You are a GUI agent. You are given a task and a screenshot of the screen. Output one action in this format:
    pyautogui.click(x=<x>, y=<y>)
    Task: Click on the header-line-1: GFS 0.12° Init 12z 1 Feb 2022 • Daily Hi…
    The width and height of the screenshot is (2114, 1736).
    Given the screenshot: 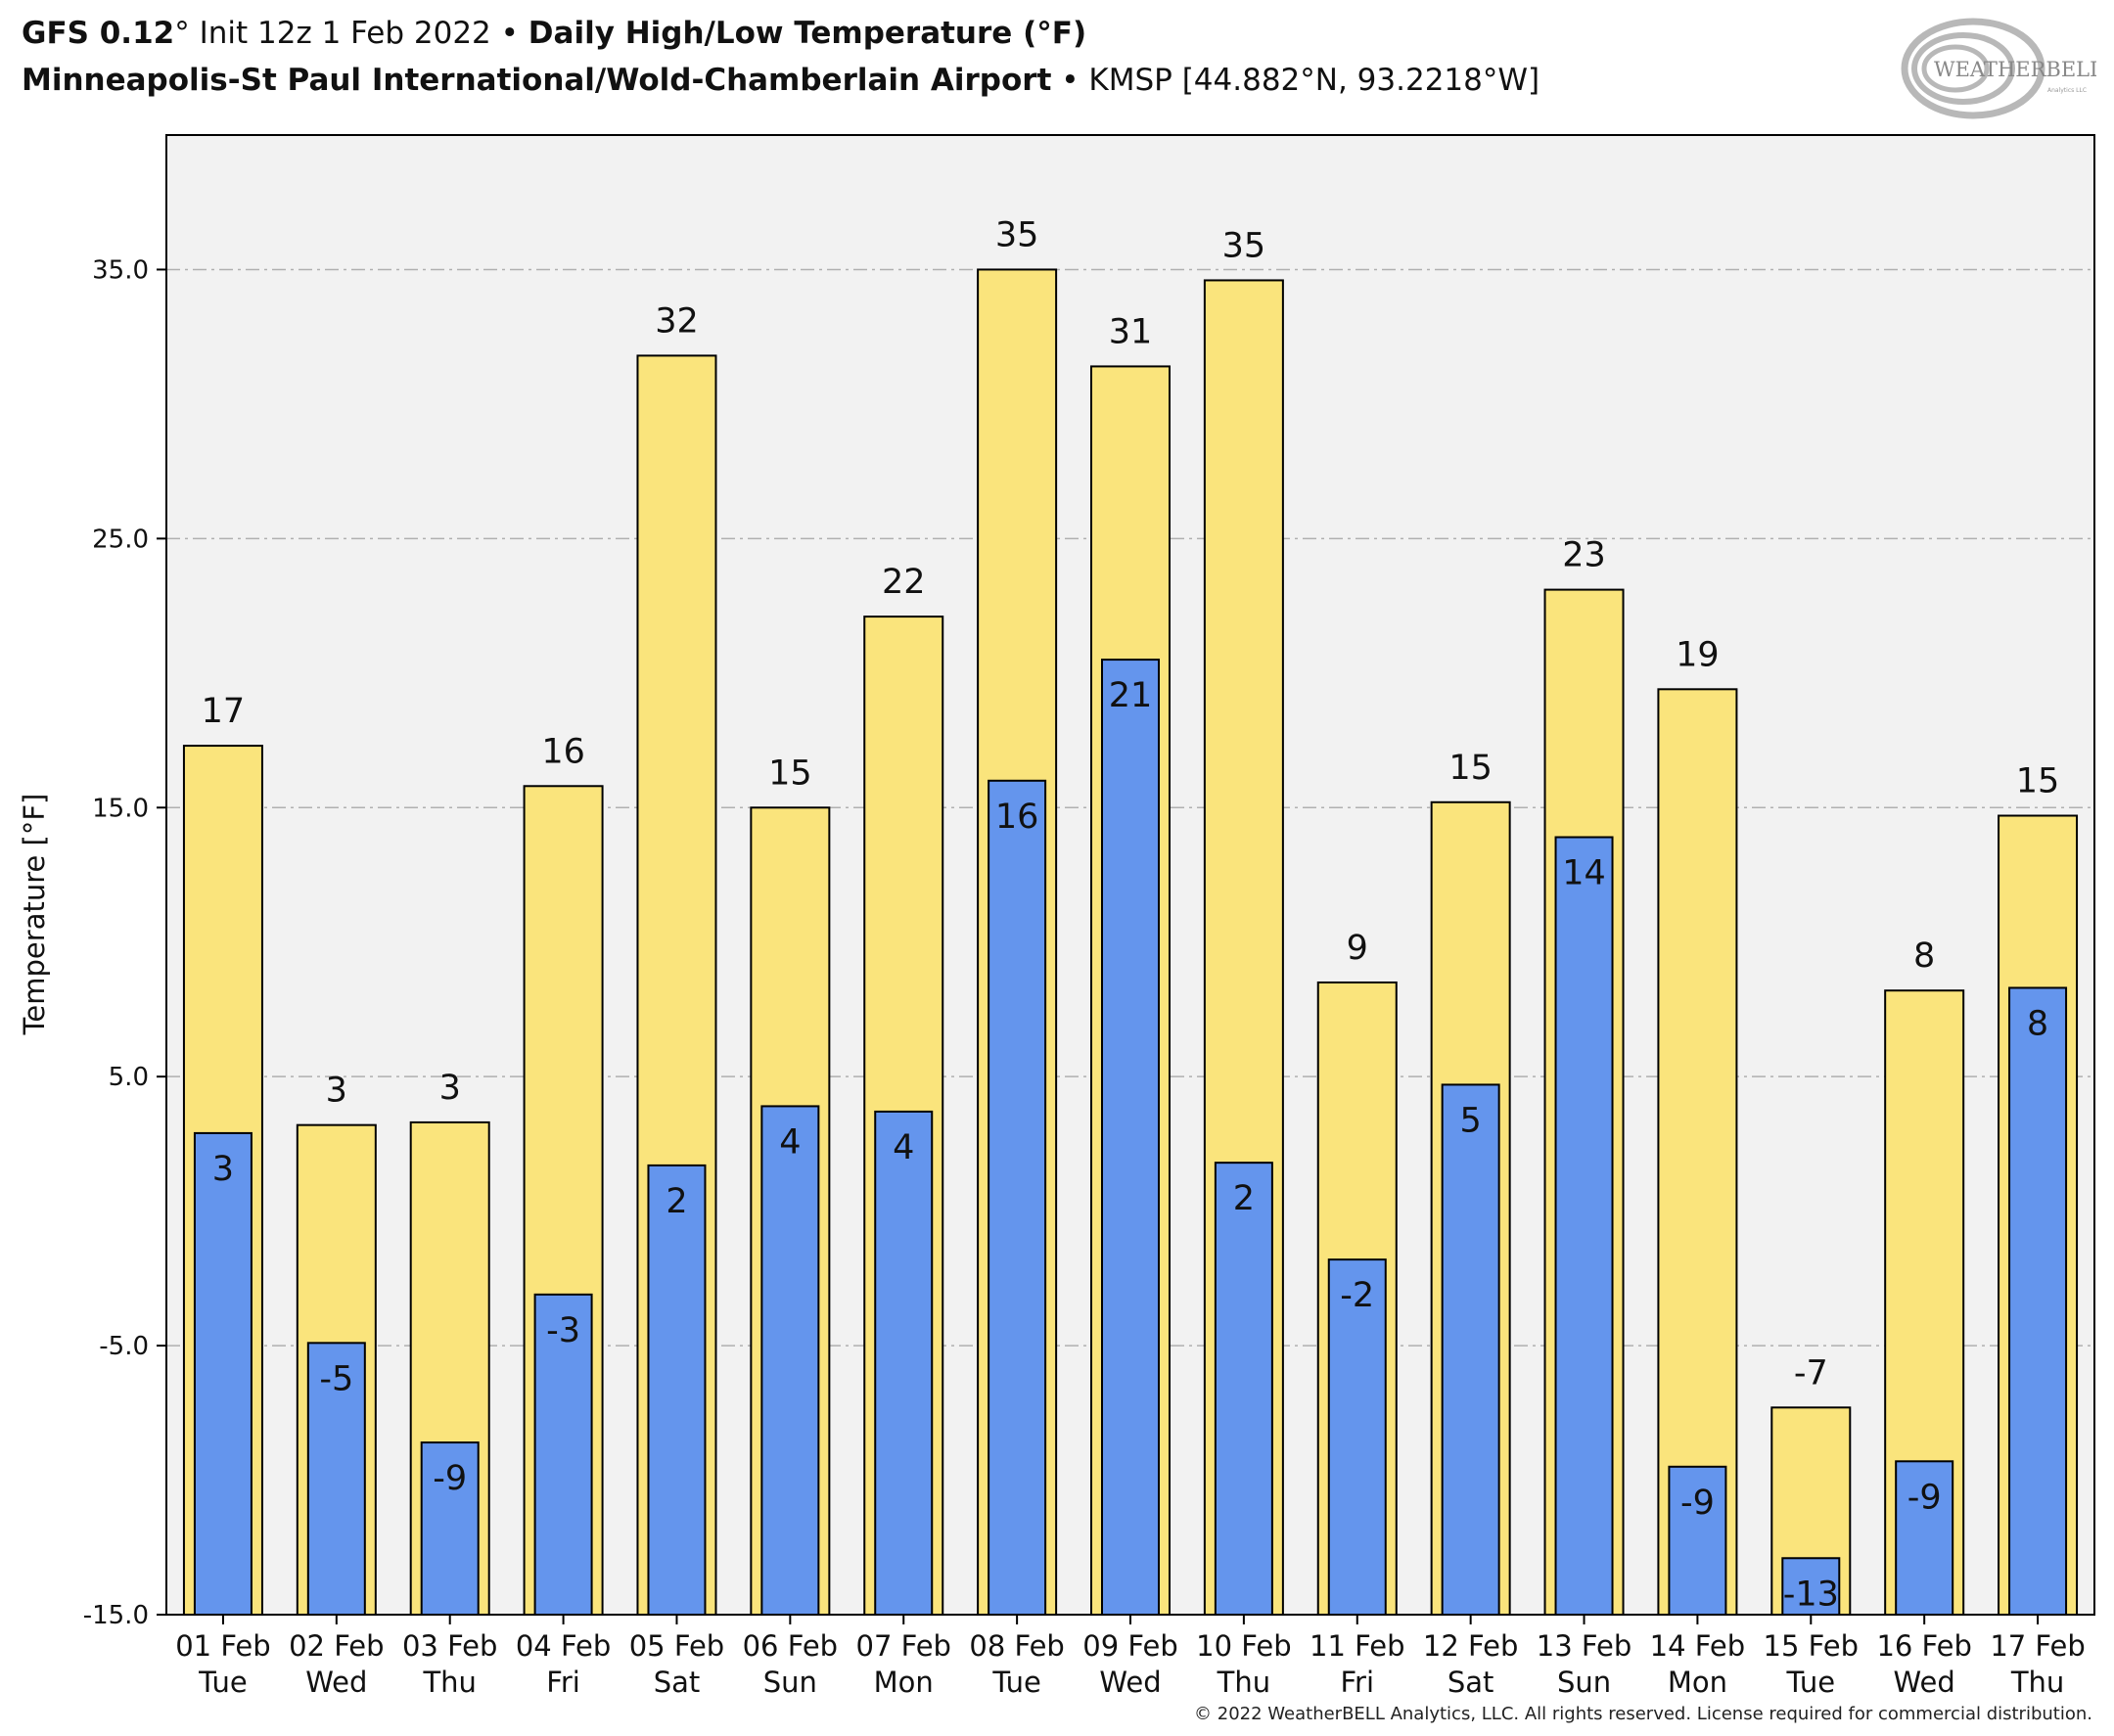 What is the action you would take?
    pyautogui.click(x=781, y=34)
    